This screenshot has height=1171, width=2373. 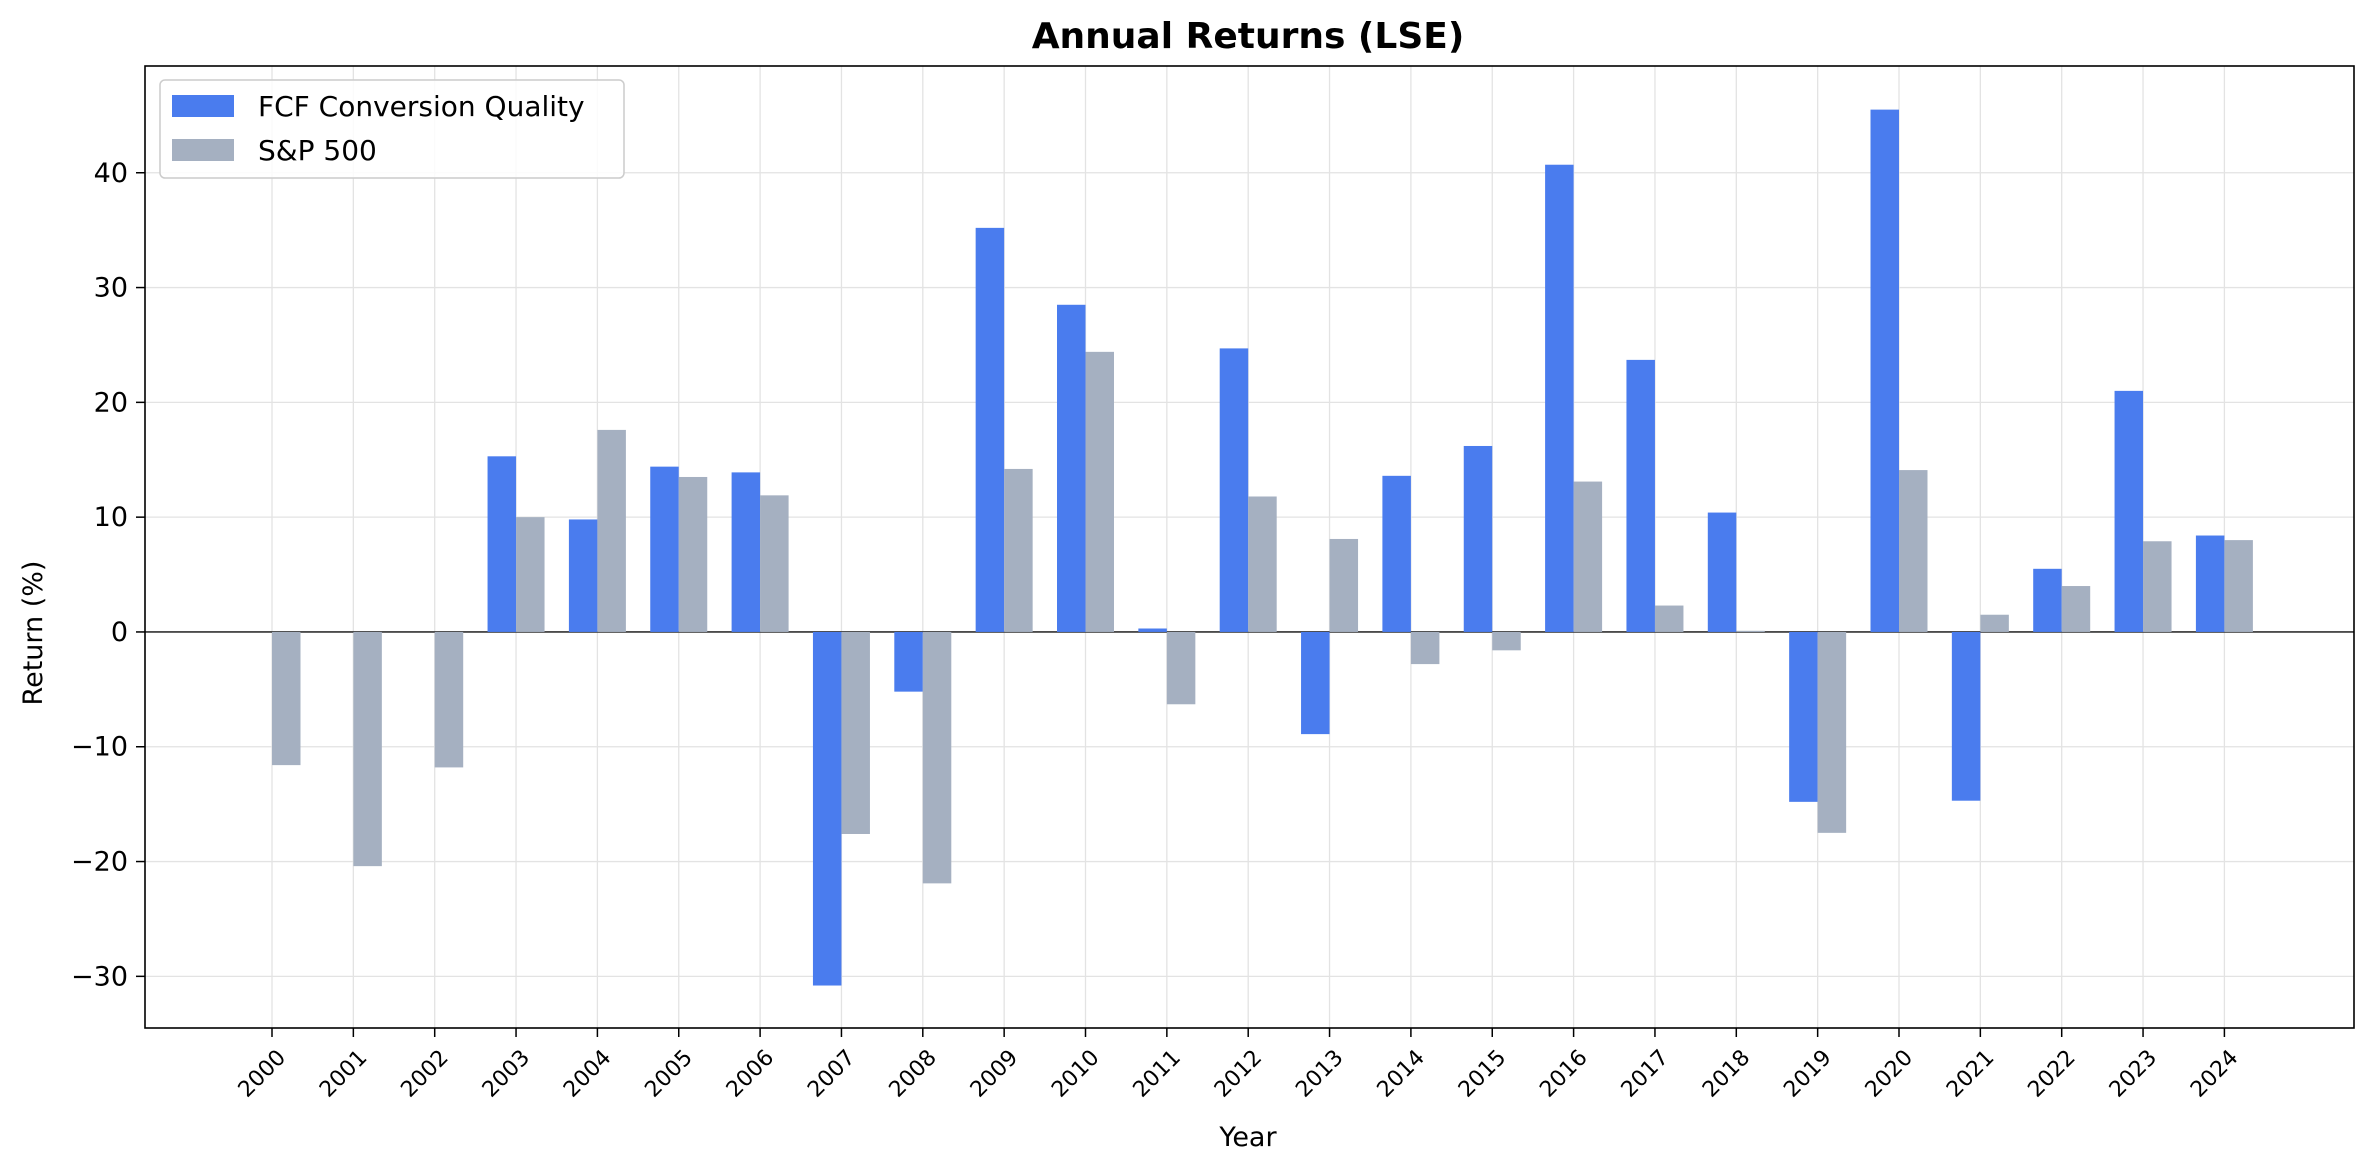 What do you see at coordinates (855, 732) in the screenshot?
I see `bar-sp500-2007` at bounding box center [855, 732].